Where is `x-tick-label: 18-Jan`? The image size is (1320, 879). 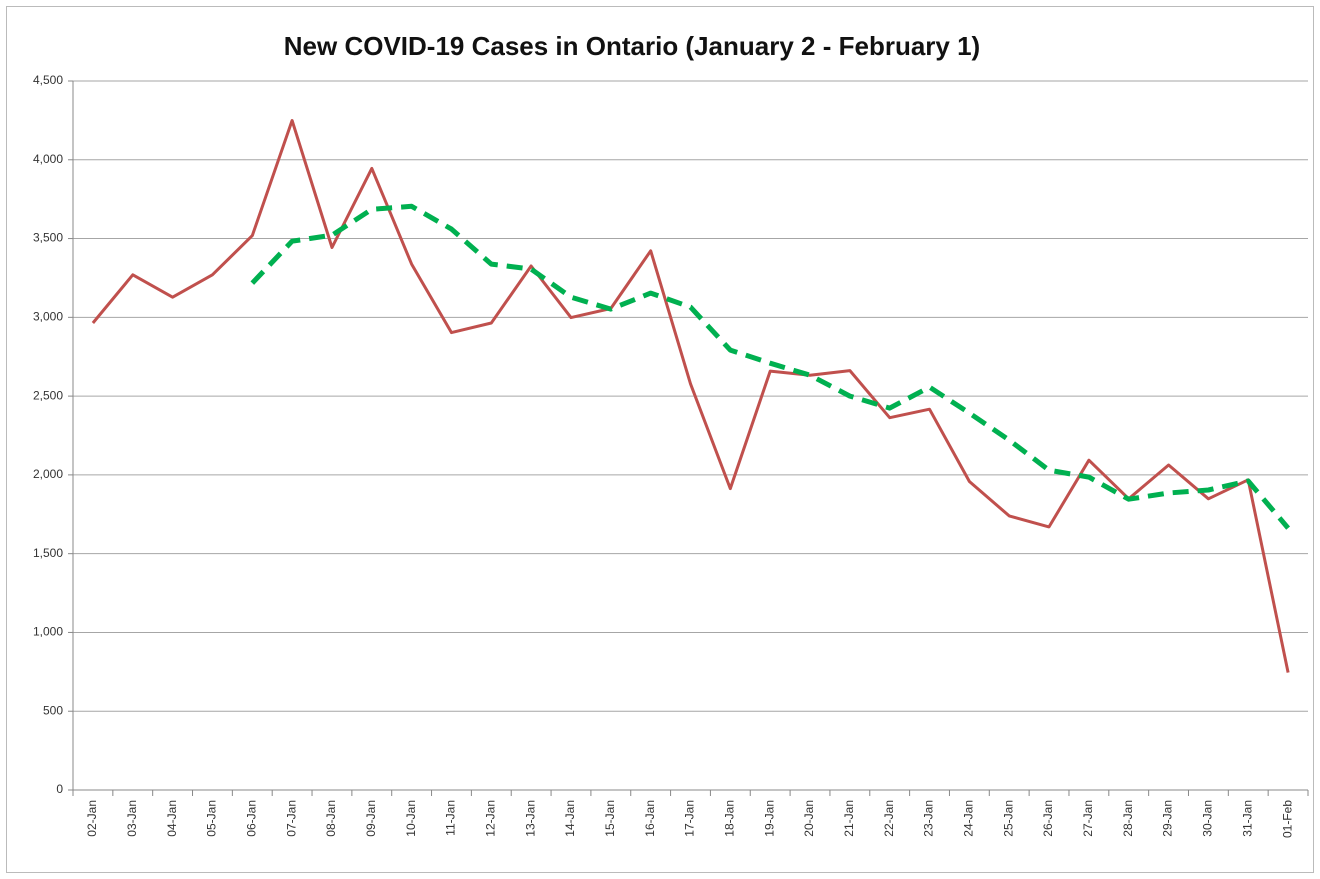 x-tick-label: 18-Jan is located at coordinates (730, 818).